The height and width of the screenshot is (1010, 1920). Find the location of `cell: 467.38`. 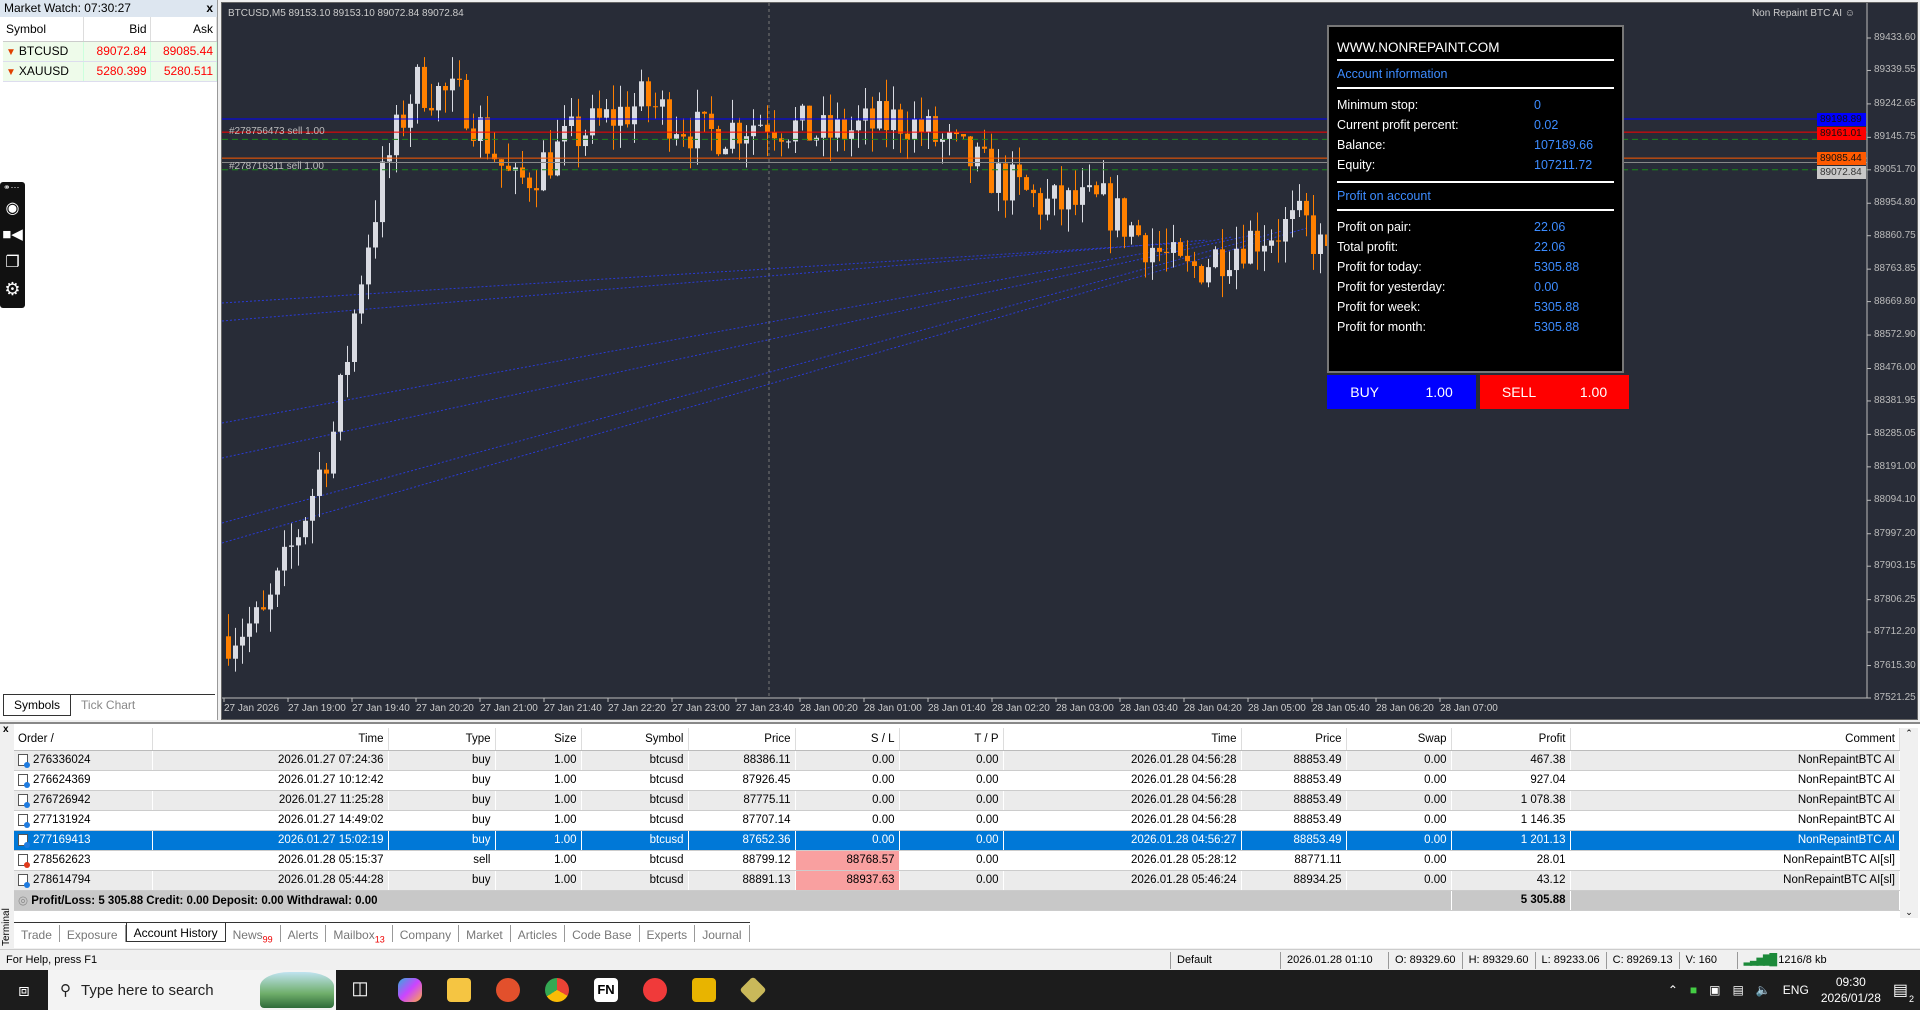

cell: 467.38 is located at coordinates (1511, 760).